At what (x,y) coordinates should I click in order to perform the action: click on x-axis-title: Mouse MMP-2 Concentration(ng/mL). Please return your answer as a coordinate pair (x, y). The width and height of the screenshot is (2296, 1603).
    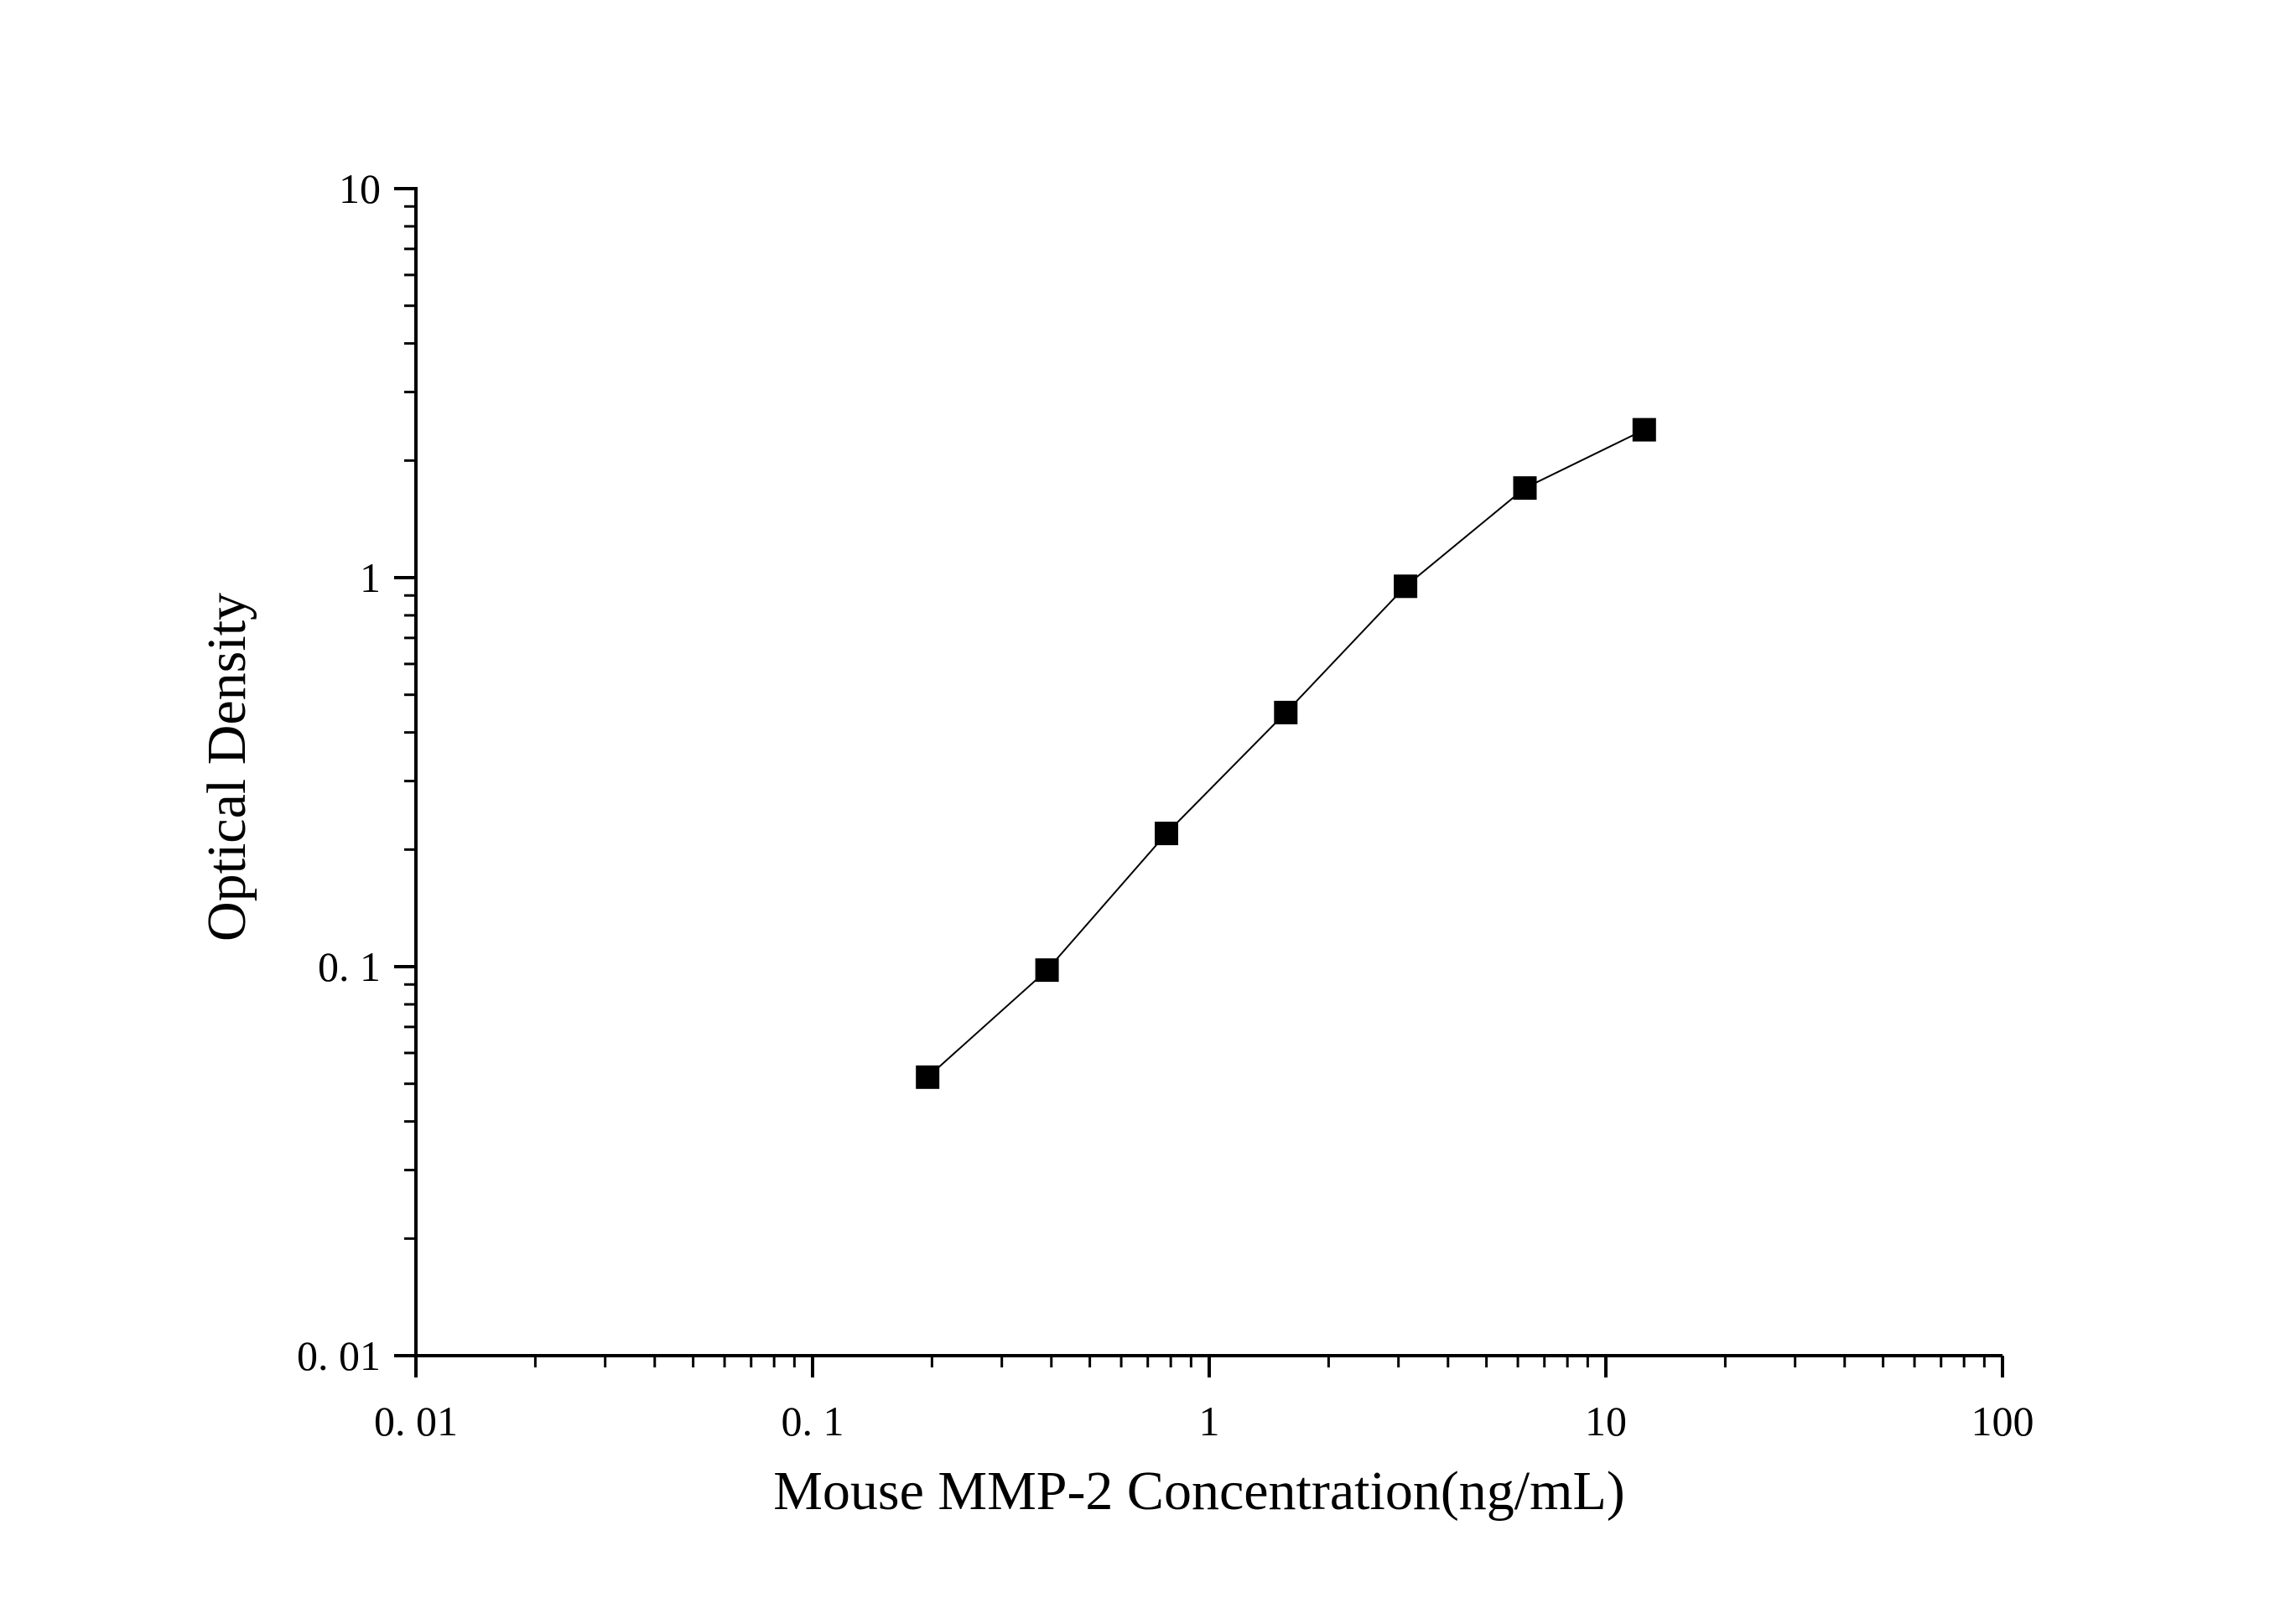
    Looking at the image, I should click on (1199, 1491).